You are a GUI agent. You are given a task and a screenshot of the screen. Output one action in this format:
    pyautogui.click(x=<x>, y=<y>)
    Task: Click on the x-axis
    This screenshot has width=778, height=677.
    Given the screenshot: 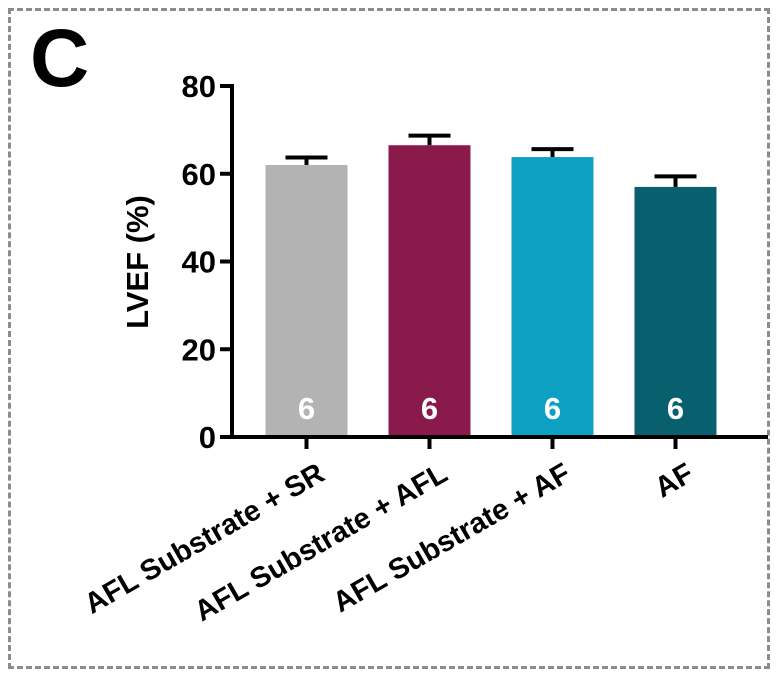 What is the action you would take?
    pyautogui.click(x=499, y=442)
    